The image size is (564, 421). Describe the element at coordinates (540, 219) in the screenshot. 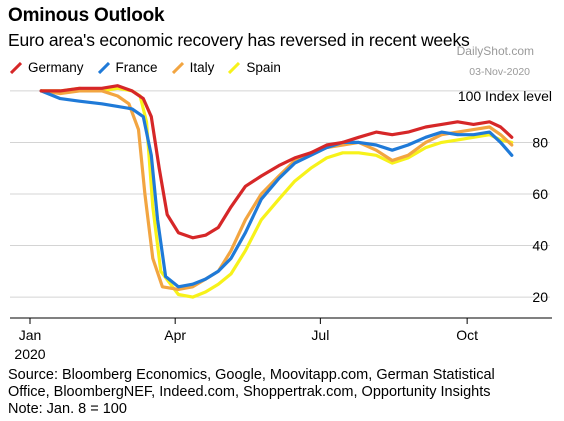

I see `y-axis-labels: 20 40 60 80` at that location.